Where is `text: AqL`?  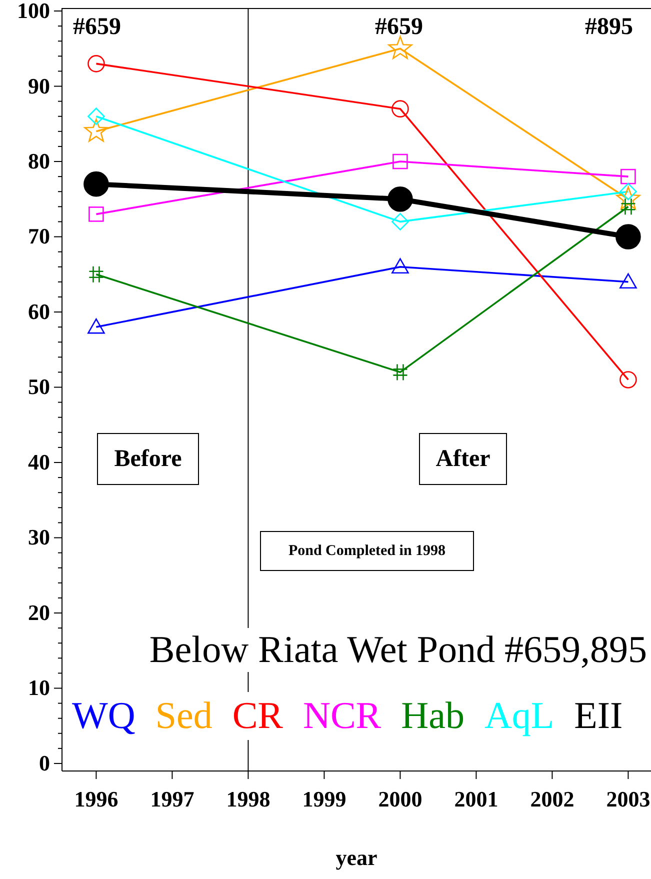 text: AqL is located at coordinates (519, 716).